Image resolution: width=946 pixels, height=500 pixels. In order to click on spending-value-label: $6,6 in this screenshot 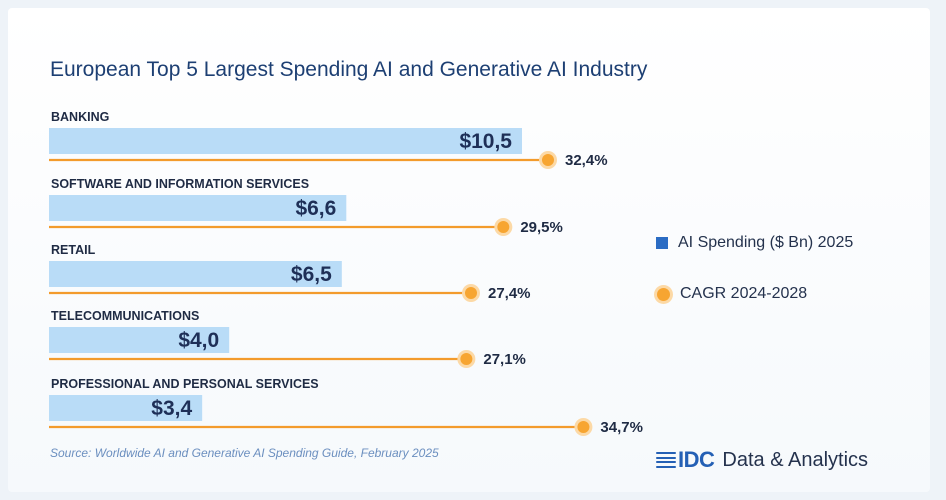, I will do `click(315, 208)`.